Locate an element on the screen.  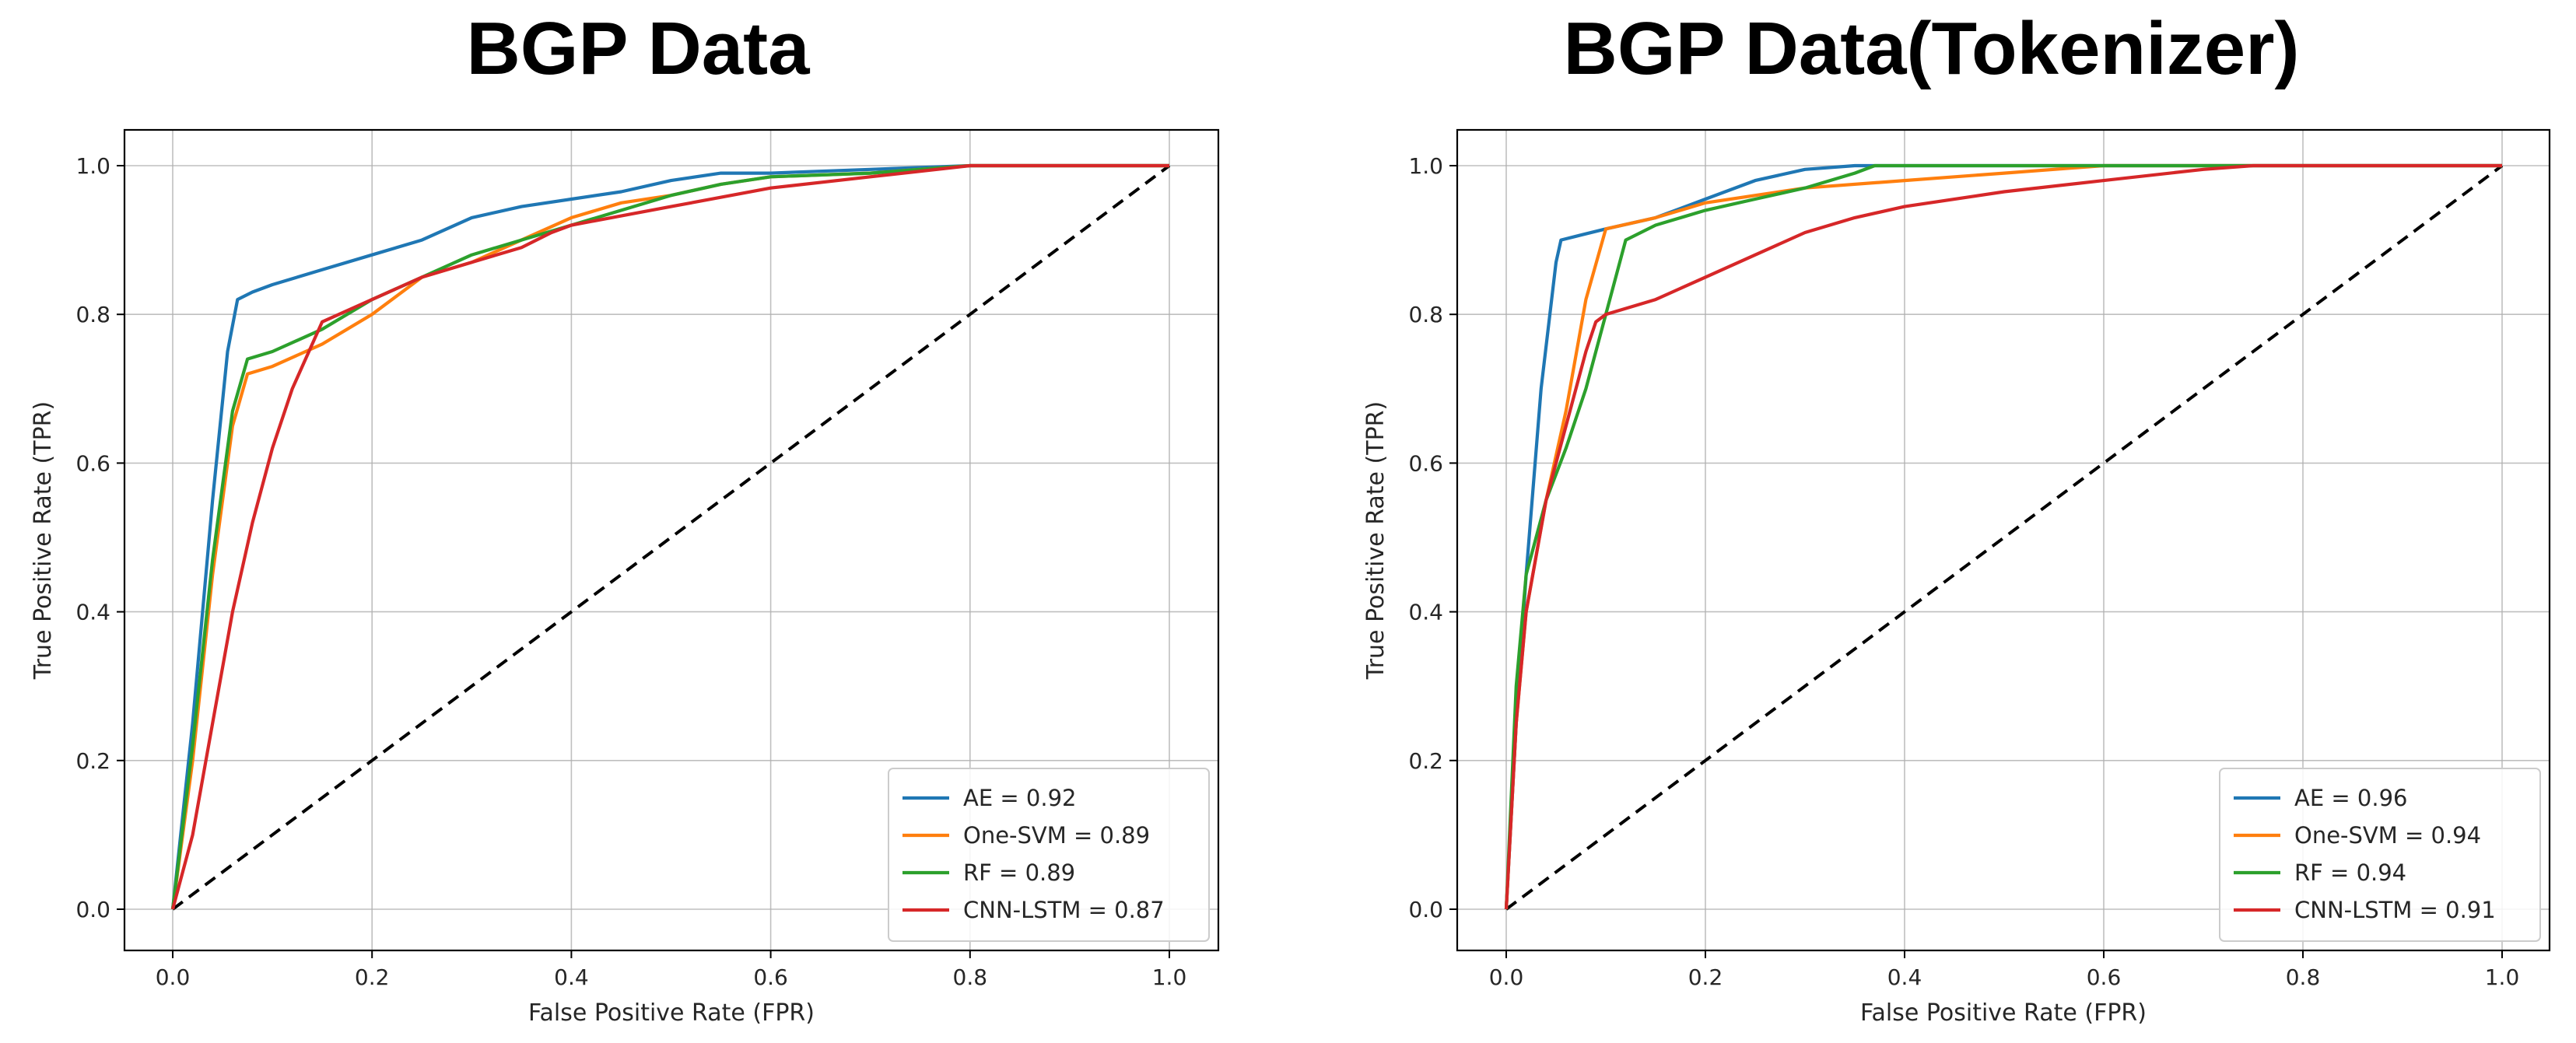
legend-label: AE = 0.96 is located at coordinates (2351, 798).